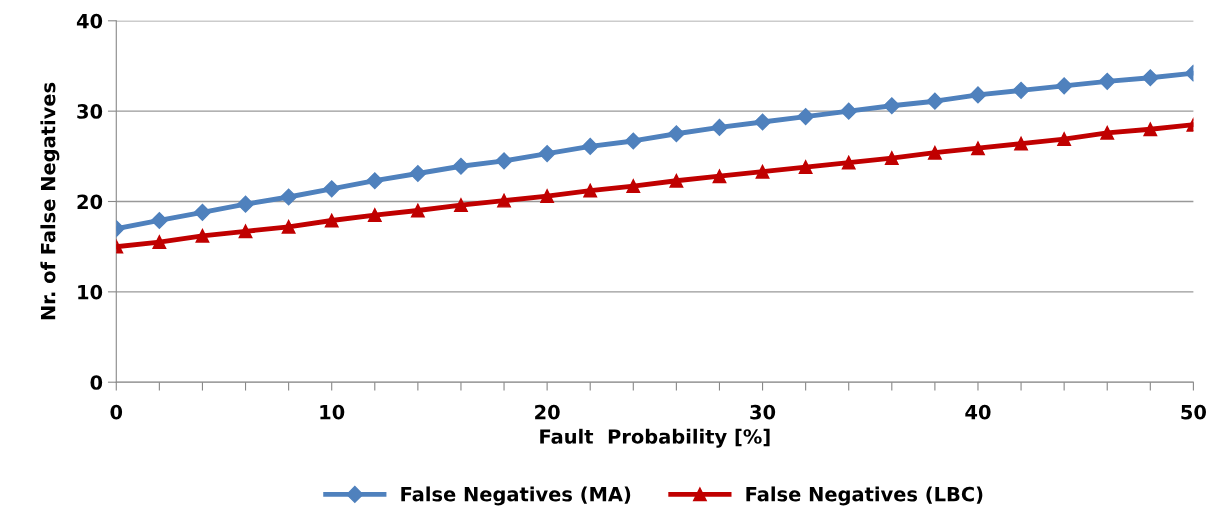 The height and width of the screenshot is (520, 1224). What do you see at coordinates (332, 412) in the screenshot?
I see `x-tick-label: 10` at bounding box center [332, 412].